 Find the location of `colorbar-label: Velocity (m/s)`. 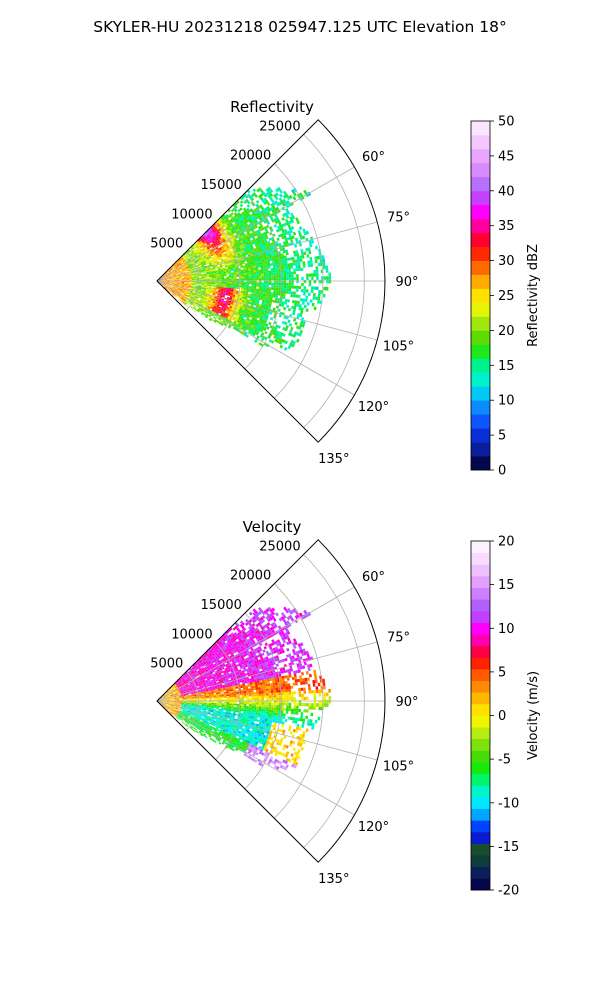

colorbar-label: Velocity (m/s) is located at coordinates (533, 715).